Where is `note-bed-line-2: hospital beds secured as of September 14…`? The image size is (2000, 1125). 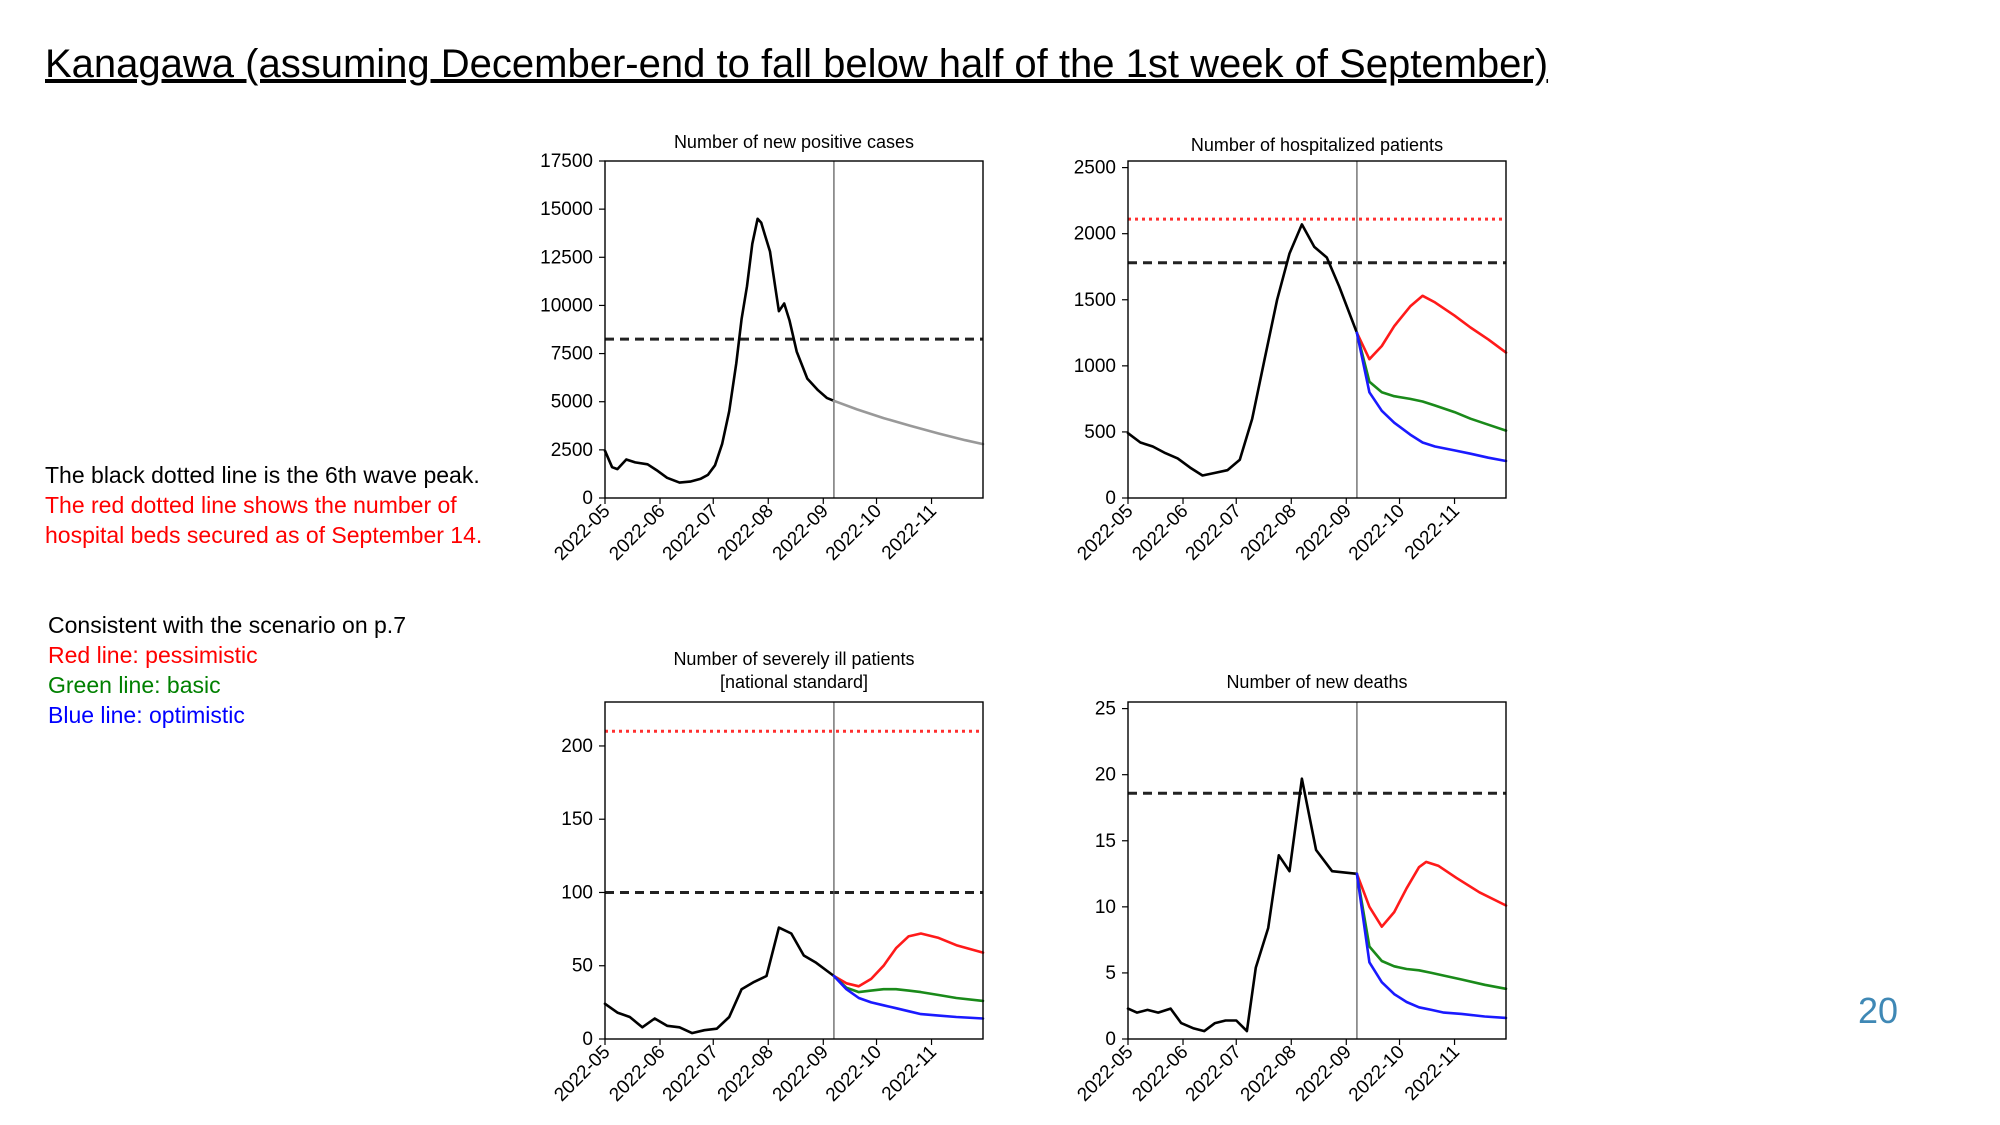
note-bed-line-2: hospital beds secured as of September 14… is located at coordinates (264, 535).